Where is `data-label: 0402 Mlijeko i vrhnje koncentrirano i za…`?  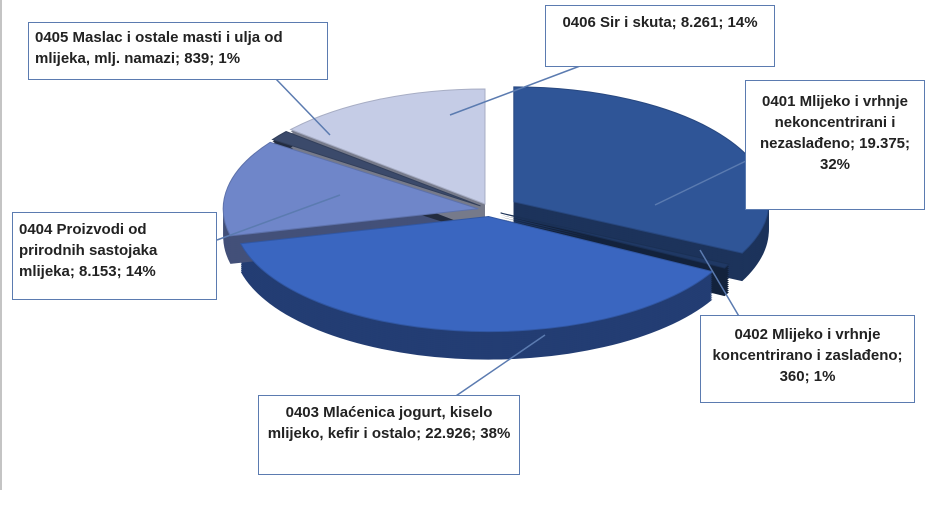 data-label: 0402 Mlijeko i vrhnje koncentrirano i za… is located at coordinates (807, 359).